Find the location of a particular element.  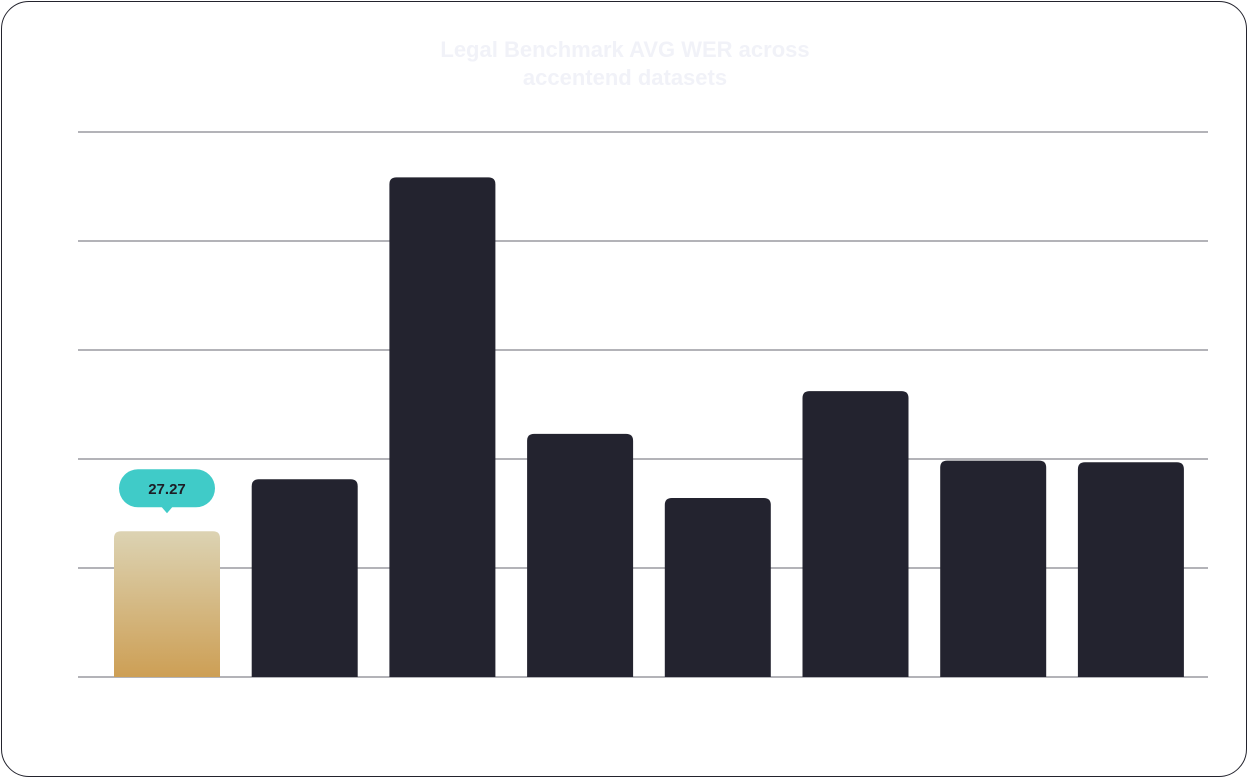

bar-highlighted is located at coordinates (167, 604).